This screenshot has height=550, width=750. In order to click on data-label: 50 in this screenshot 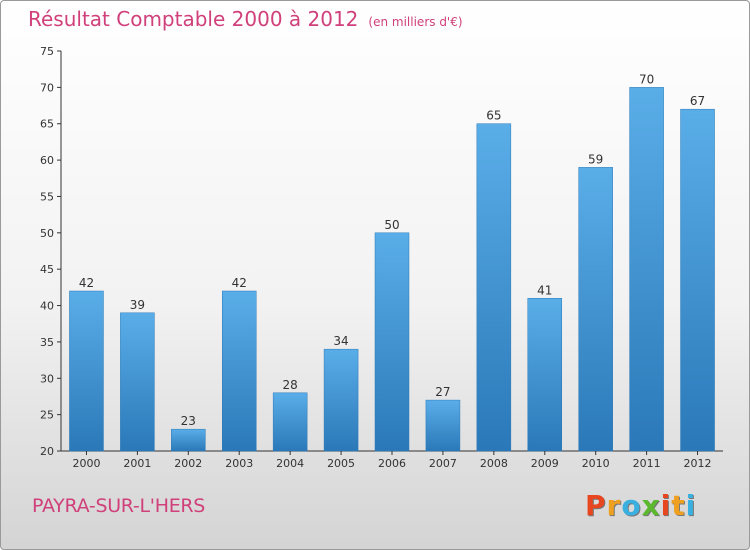, I will do `click(391, 225)`.